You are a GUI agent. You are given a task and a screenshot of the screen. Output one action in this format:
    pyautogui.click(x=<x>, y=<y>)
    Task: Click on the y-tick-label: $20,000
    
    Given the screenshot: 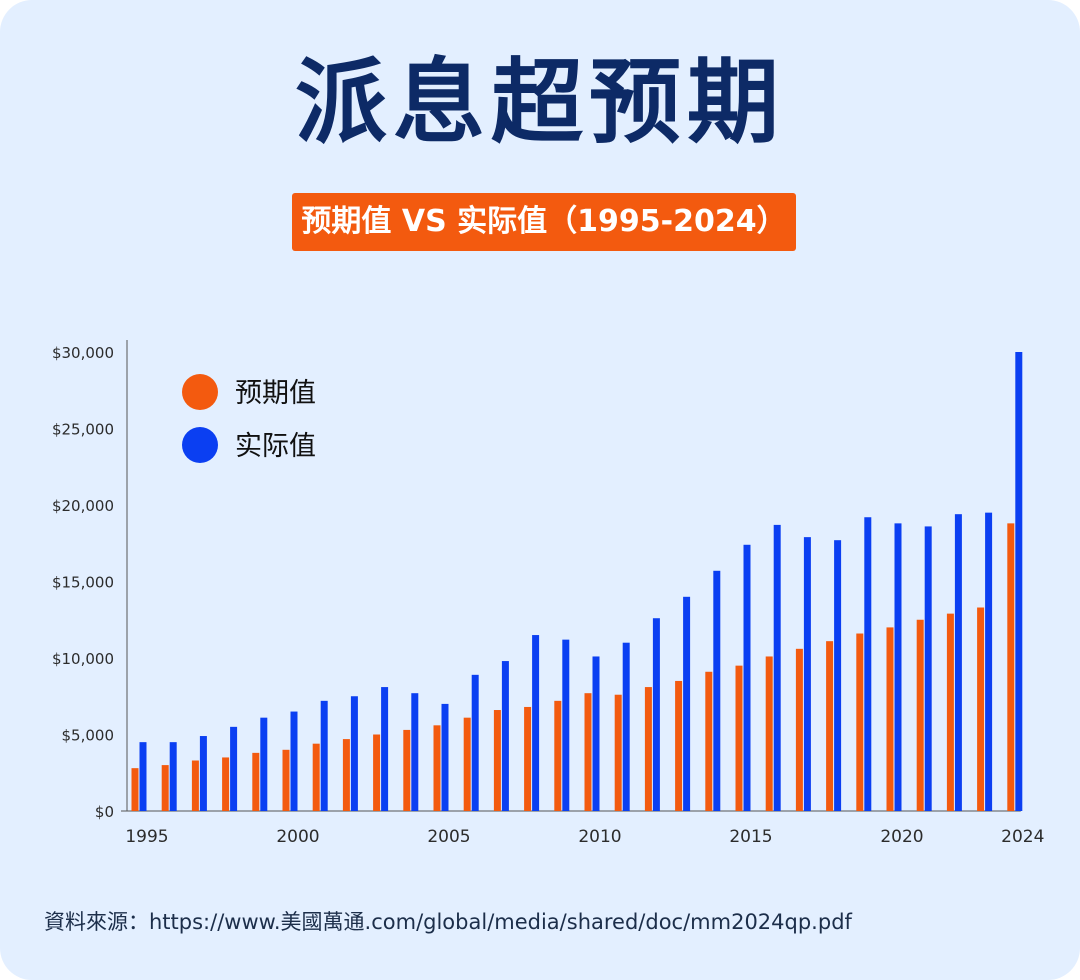 What is the action you would take?
    pyautogui.click(x=83, y=506)
    